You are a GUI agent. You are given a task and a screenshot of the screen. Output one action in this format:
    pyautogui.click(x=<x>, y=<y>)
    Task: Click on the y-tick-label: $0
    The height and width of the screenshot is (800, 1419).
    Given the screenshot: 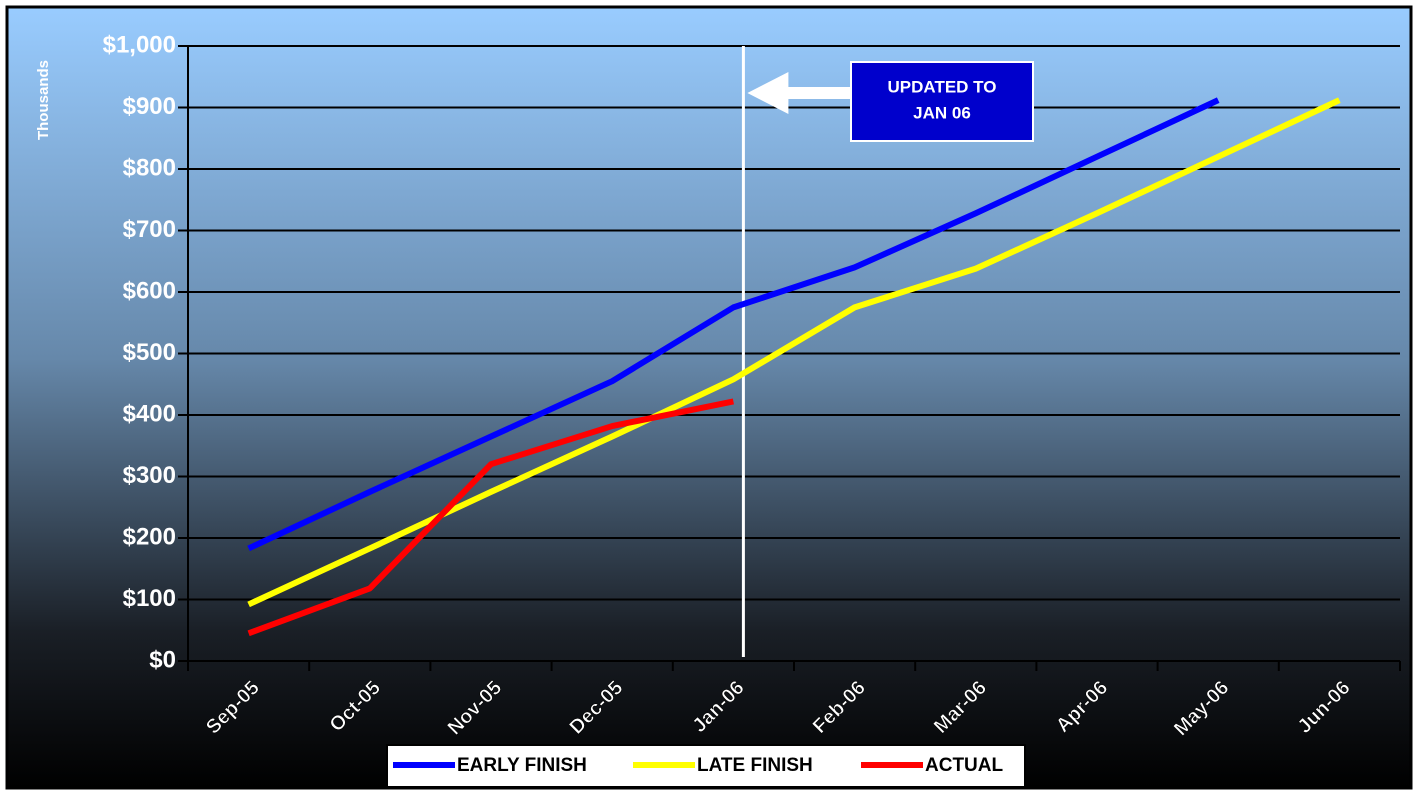 What is the action you would take?
    pyautogui.click(x=162, y=659)
    